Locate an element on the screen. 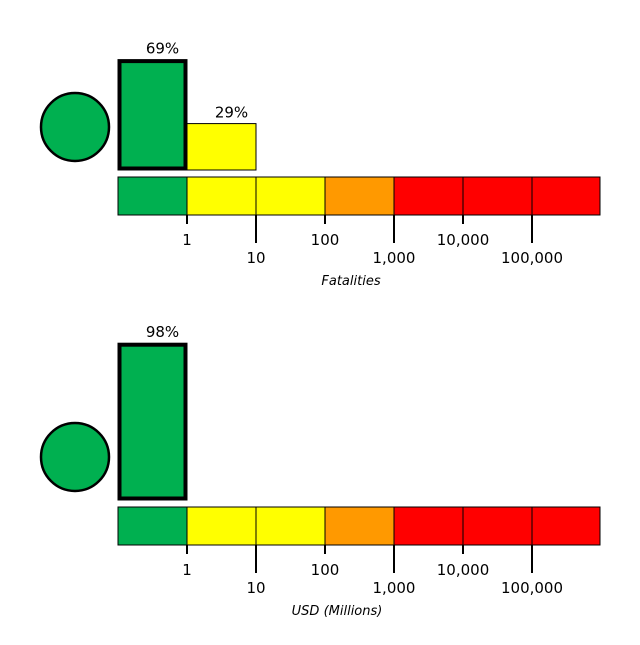 The height and width of the screenshot is (645, 640). bar-value-label: 98% is located at coordinates (162, 332).